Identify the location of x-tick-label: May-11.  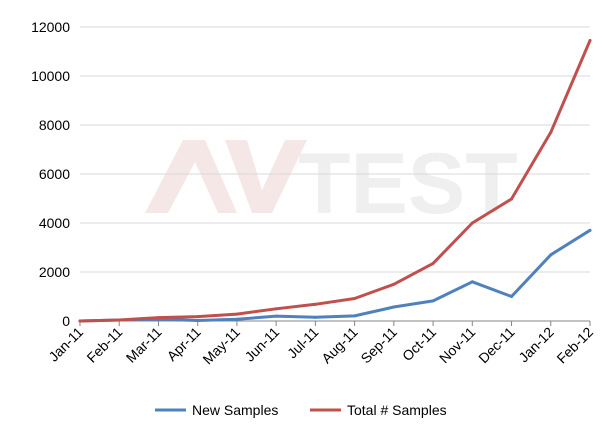
(221, 346).